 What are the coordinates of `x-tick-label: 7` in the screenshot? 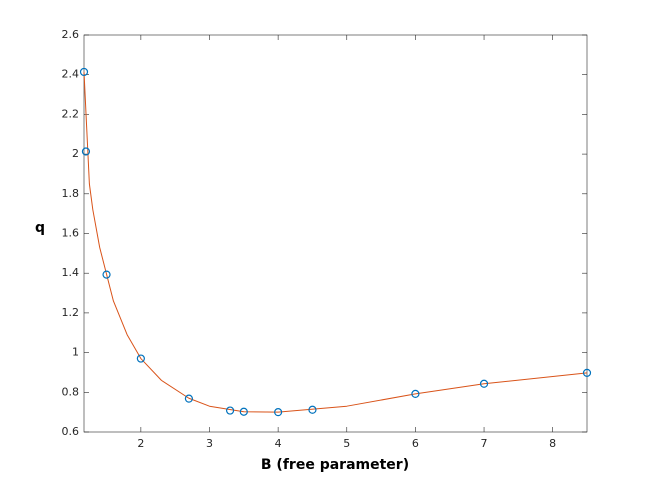 It's located at (484, 443).